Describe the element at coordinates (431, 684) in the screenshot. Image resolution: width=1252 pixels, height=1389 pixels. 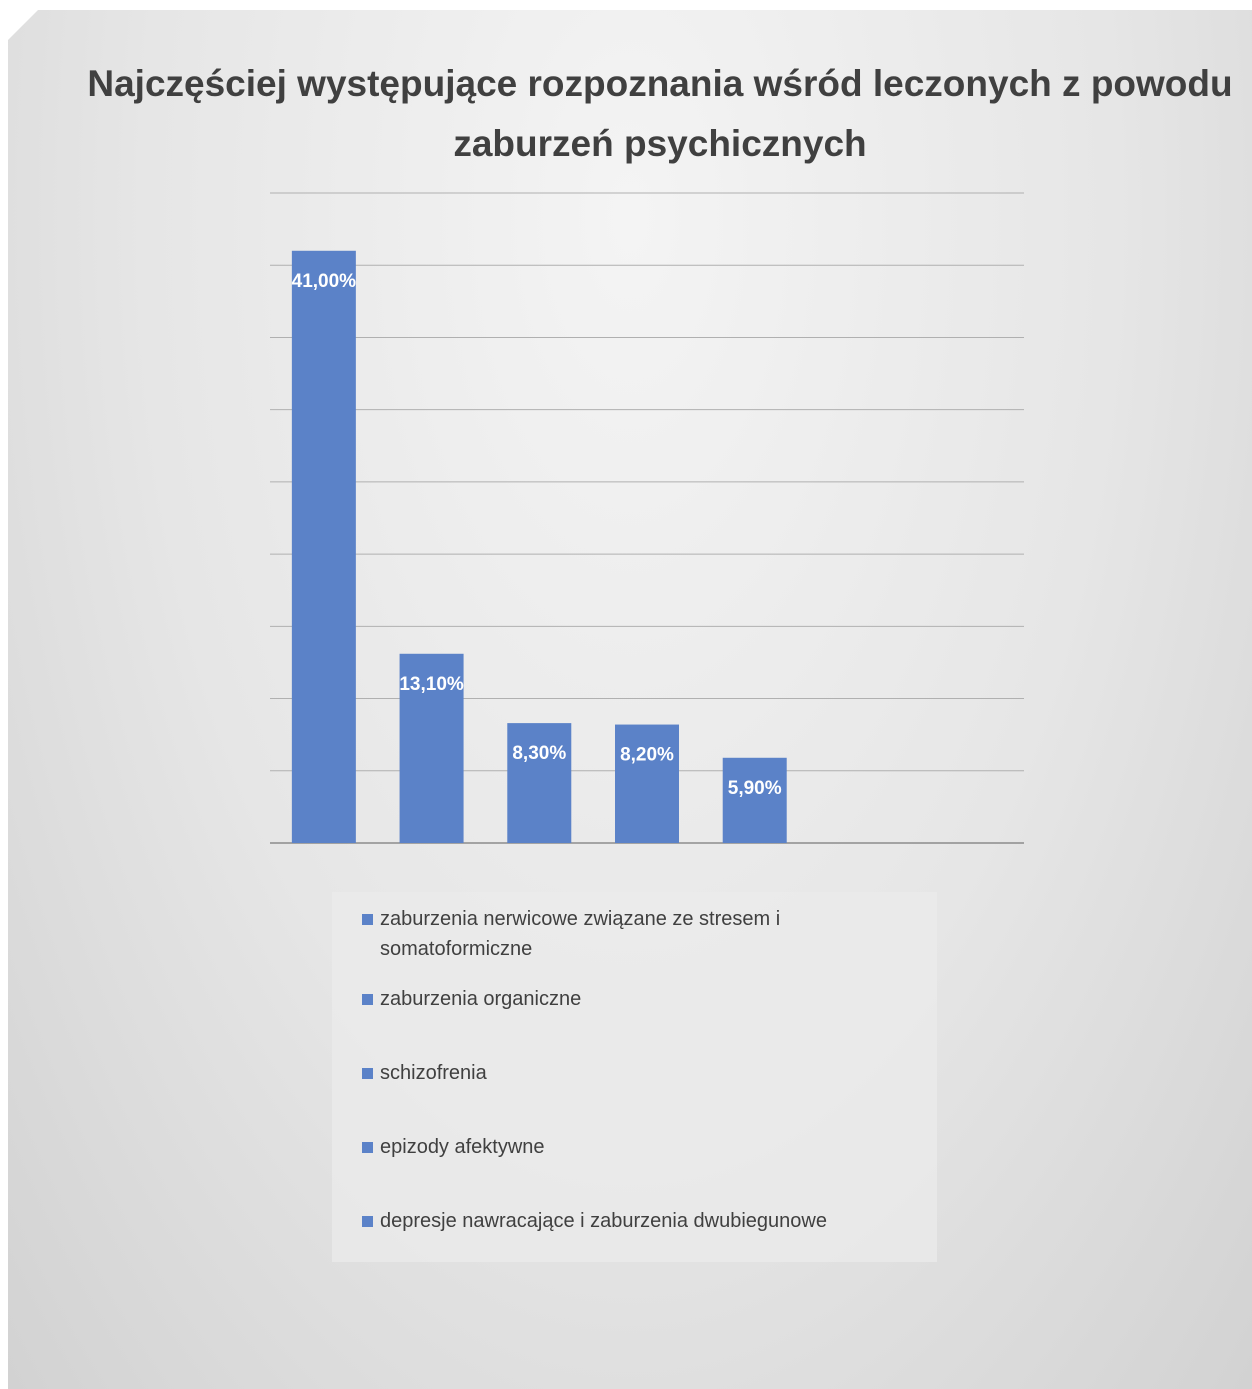
I see `data-label: 13,10%` at that location.